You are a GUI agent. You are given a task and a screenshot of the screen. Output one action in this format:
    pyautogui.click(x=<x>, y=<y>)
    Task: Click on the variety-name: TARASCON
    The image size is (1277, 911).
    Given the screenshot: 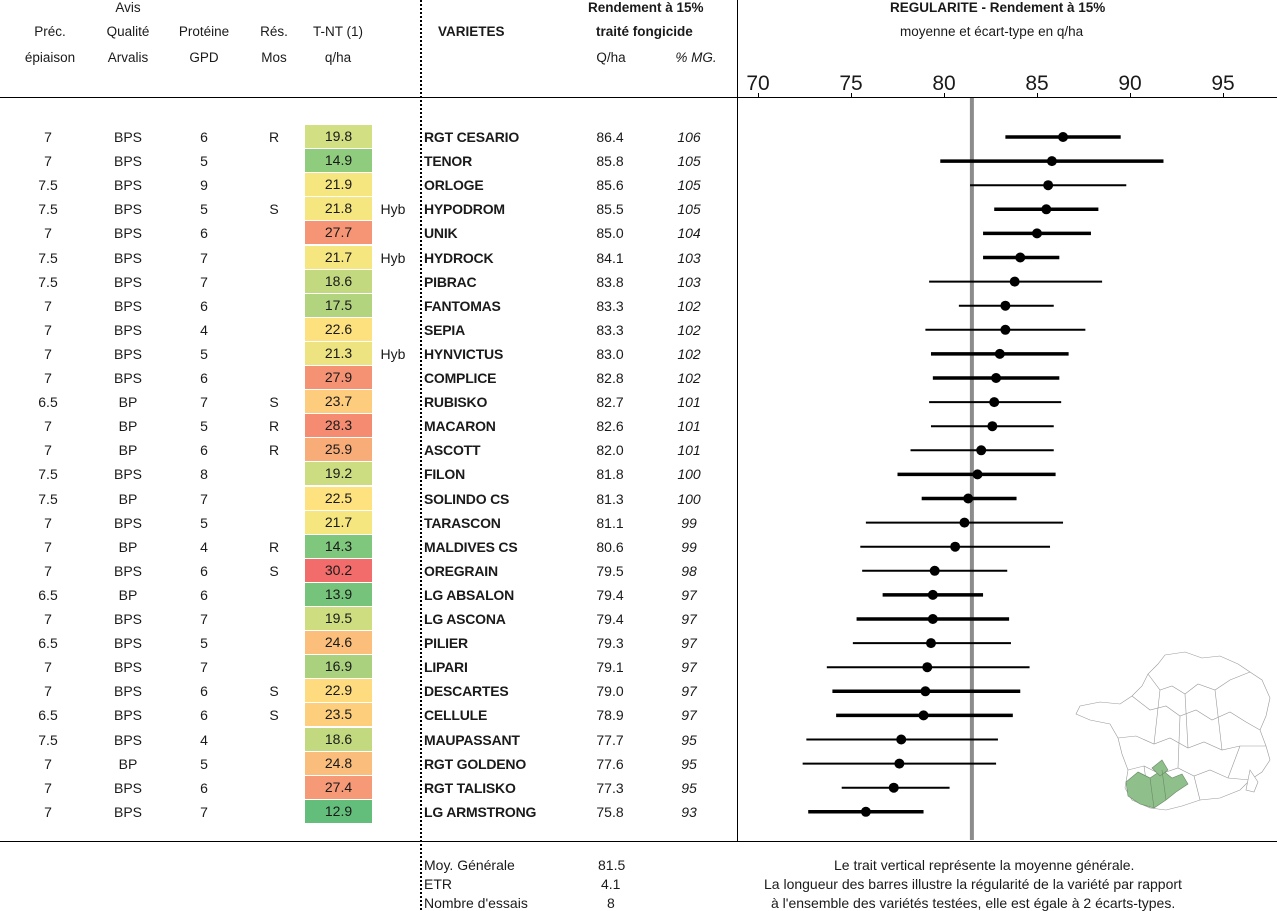 What is the action you would take?
    pyautogui.click(x=462, y=523)
    